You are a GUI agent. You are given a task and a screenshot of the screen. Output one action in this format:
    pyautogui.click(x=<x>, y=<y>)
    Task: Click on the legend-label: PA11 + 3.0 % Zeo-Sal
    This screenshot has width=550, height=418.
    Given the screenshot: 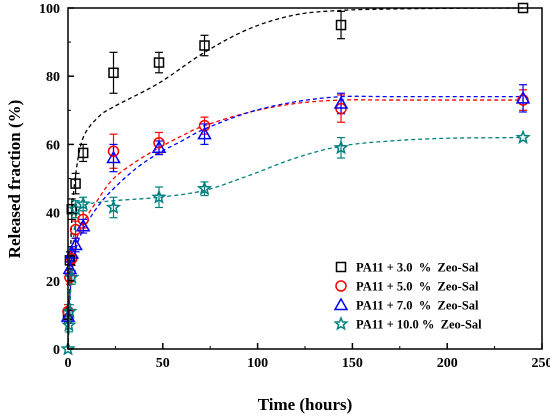 What is the action you would take?
    pyautogui.click(x=417, y=268)
    